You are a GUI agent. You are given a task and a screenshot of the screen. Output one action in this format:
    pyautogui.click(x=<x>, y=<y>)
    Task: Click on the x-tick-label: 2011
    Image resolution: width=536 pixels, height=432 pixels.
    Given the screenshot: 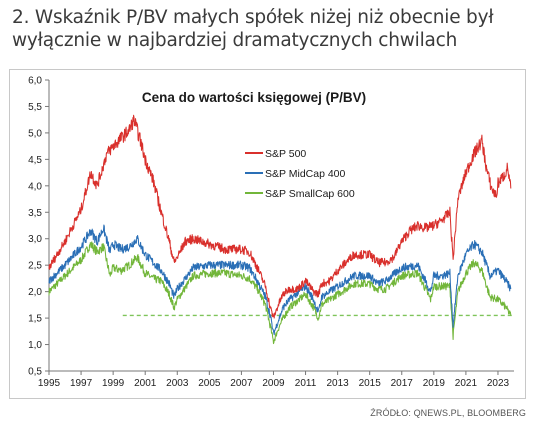 What is the action you would take?
    pyautogui.click(x=306, y=383)
    